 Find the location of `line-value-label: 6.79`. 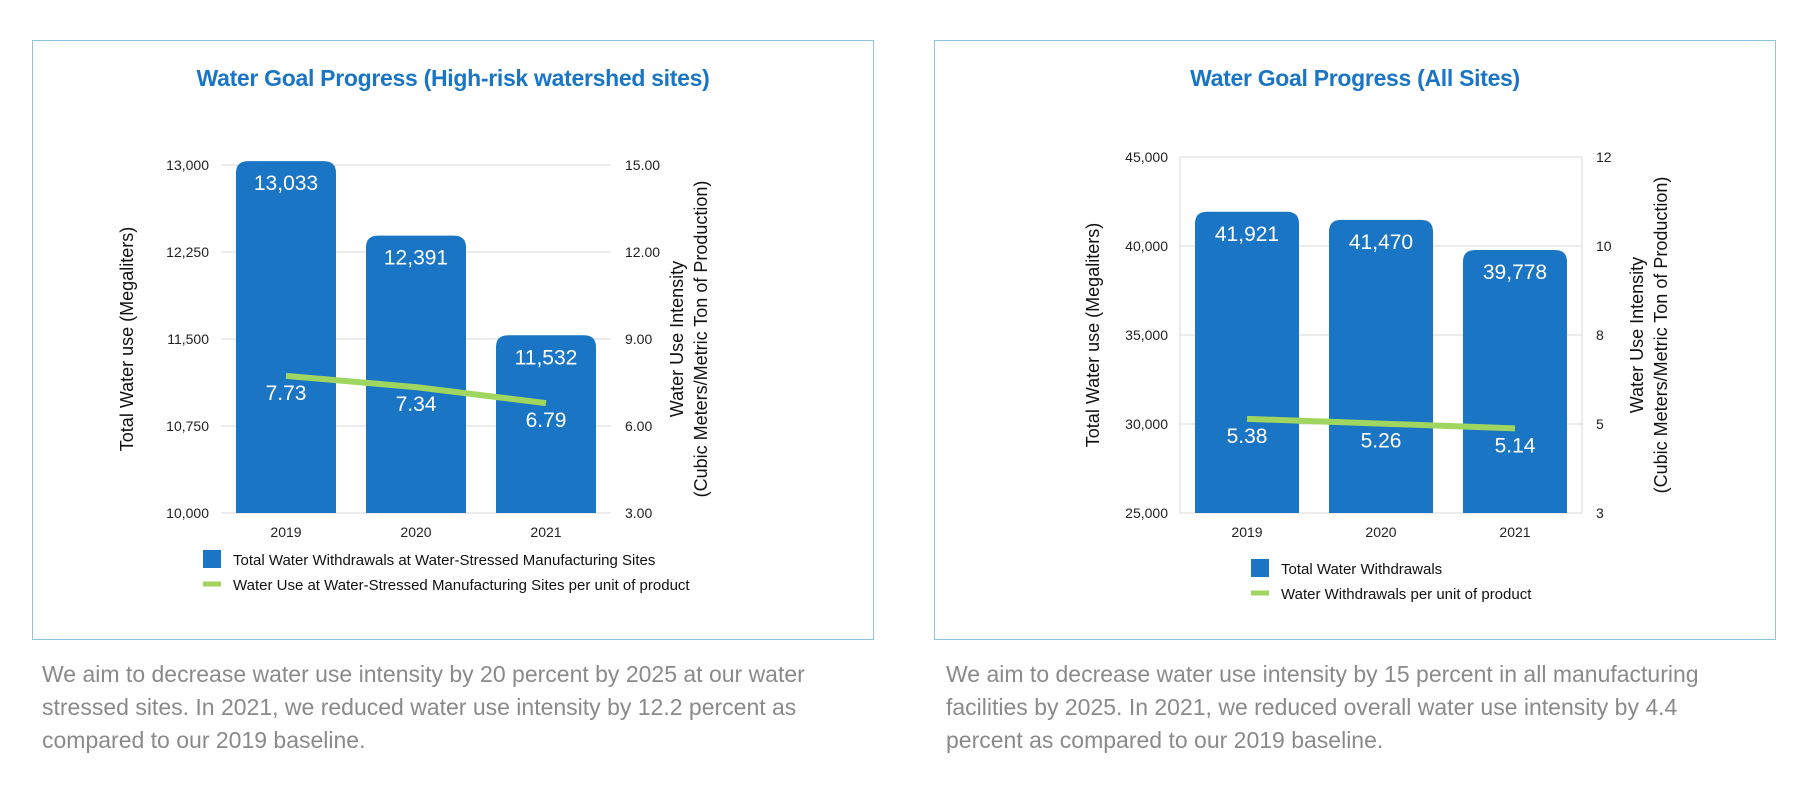

line-value-label: 6.79 is located at coordinates (546, 420).